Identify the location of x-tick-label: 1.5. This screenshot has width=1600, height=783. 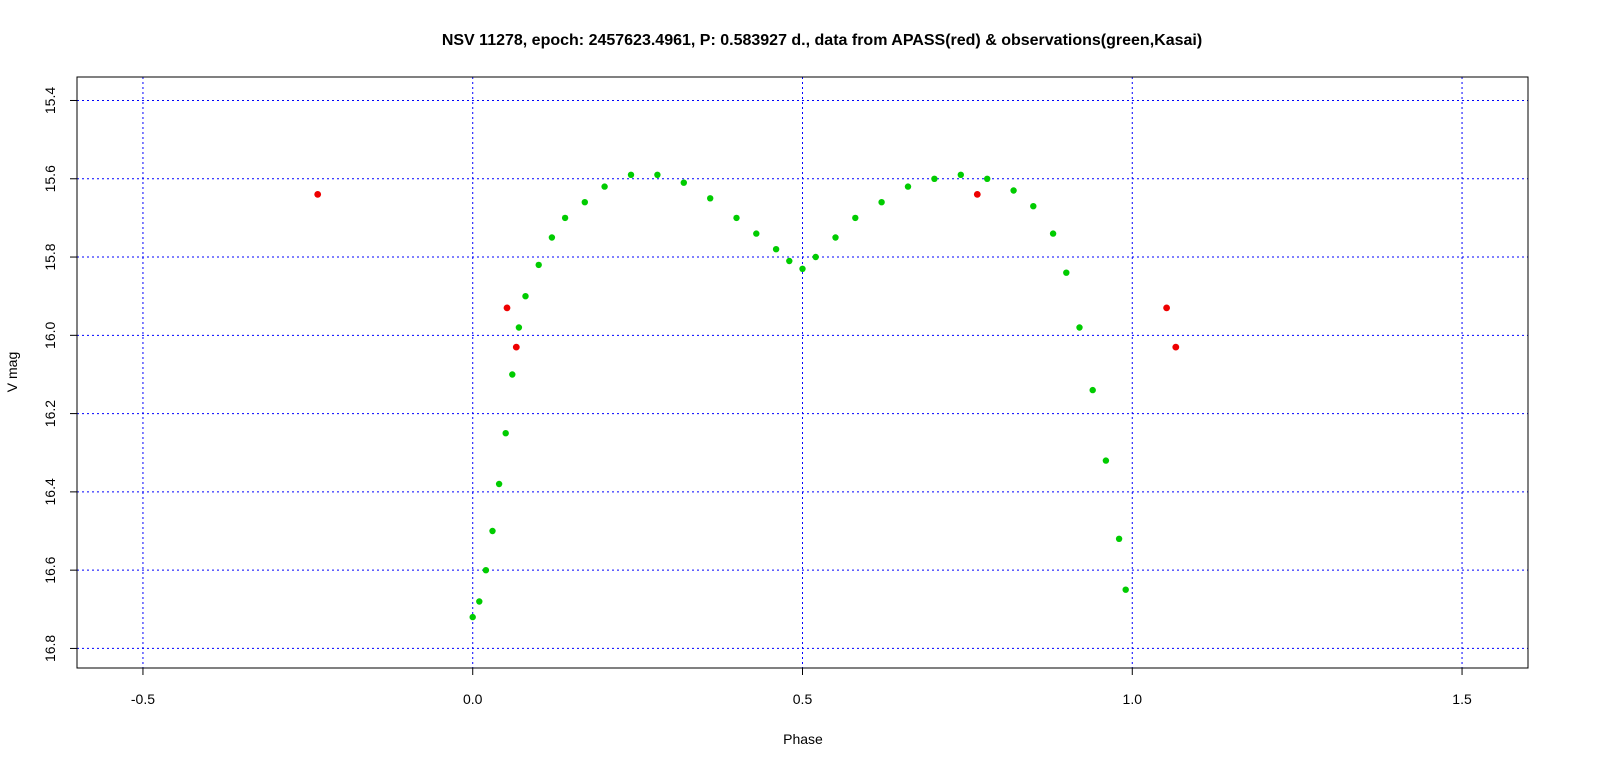
(1462, 699).